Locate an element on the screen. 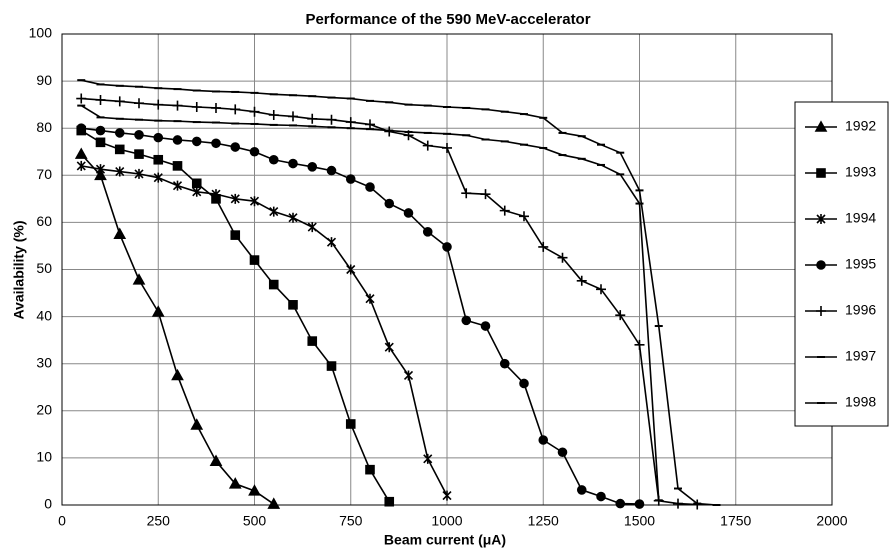  x-axis-label: Beam current (μA) is located at coordinates (445, 540).